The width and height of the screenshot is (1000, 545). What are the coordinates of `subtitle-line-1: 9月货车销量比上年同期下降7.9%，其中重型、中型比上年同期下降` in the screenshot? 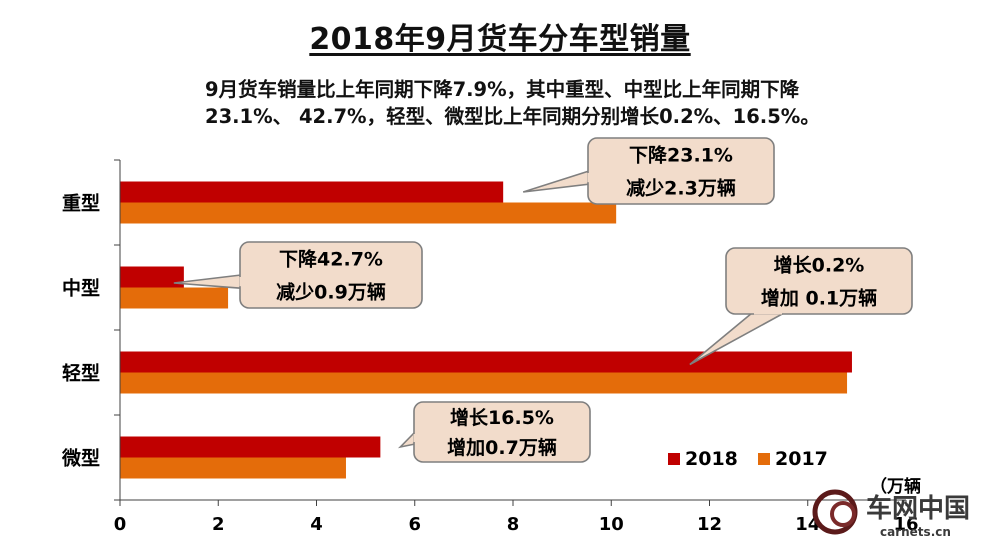 It's located at (502, 89).